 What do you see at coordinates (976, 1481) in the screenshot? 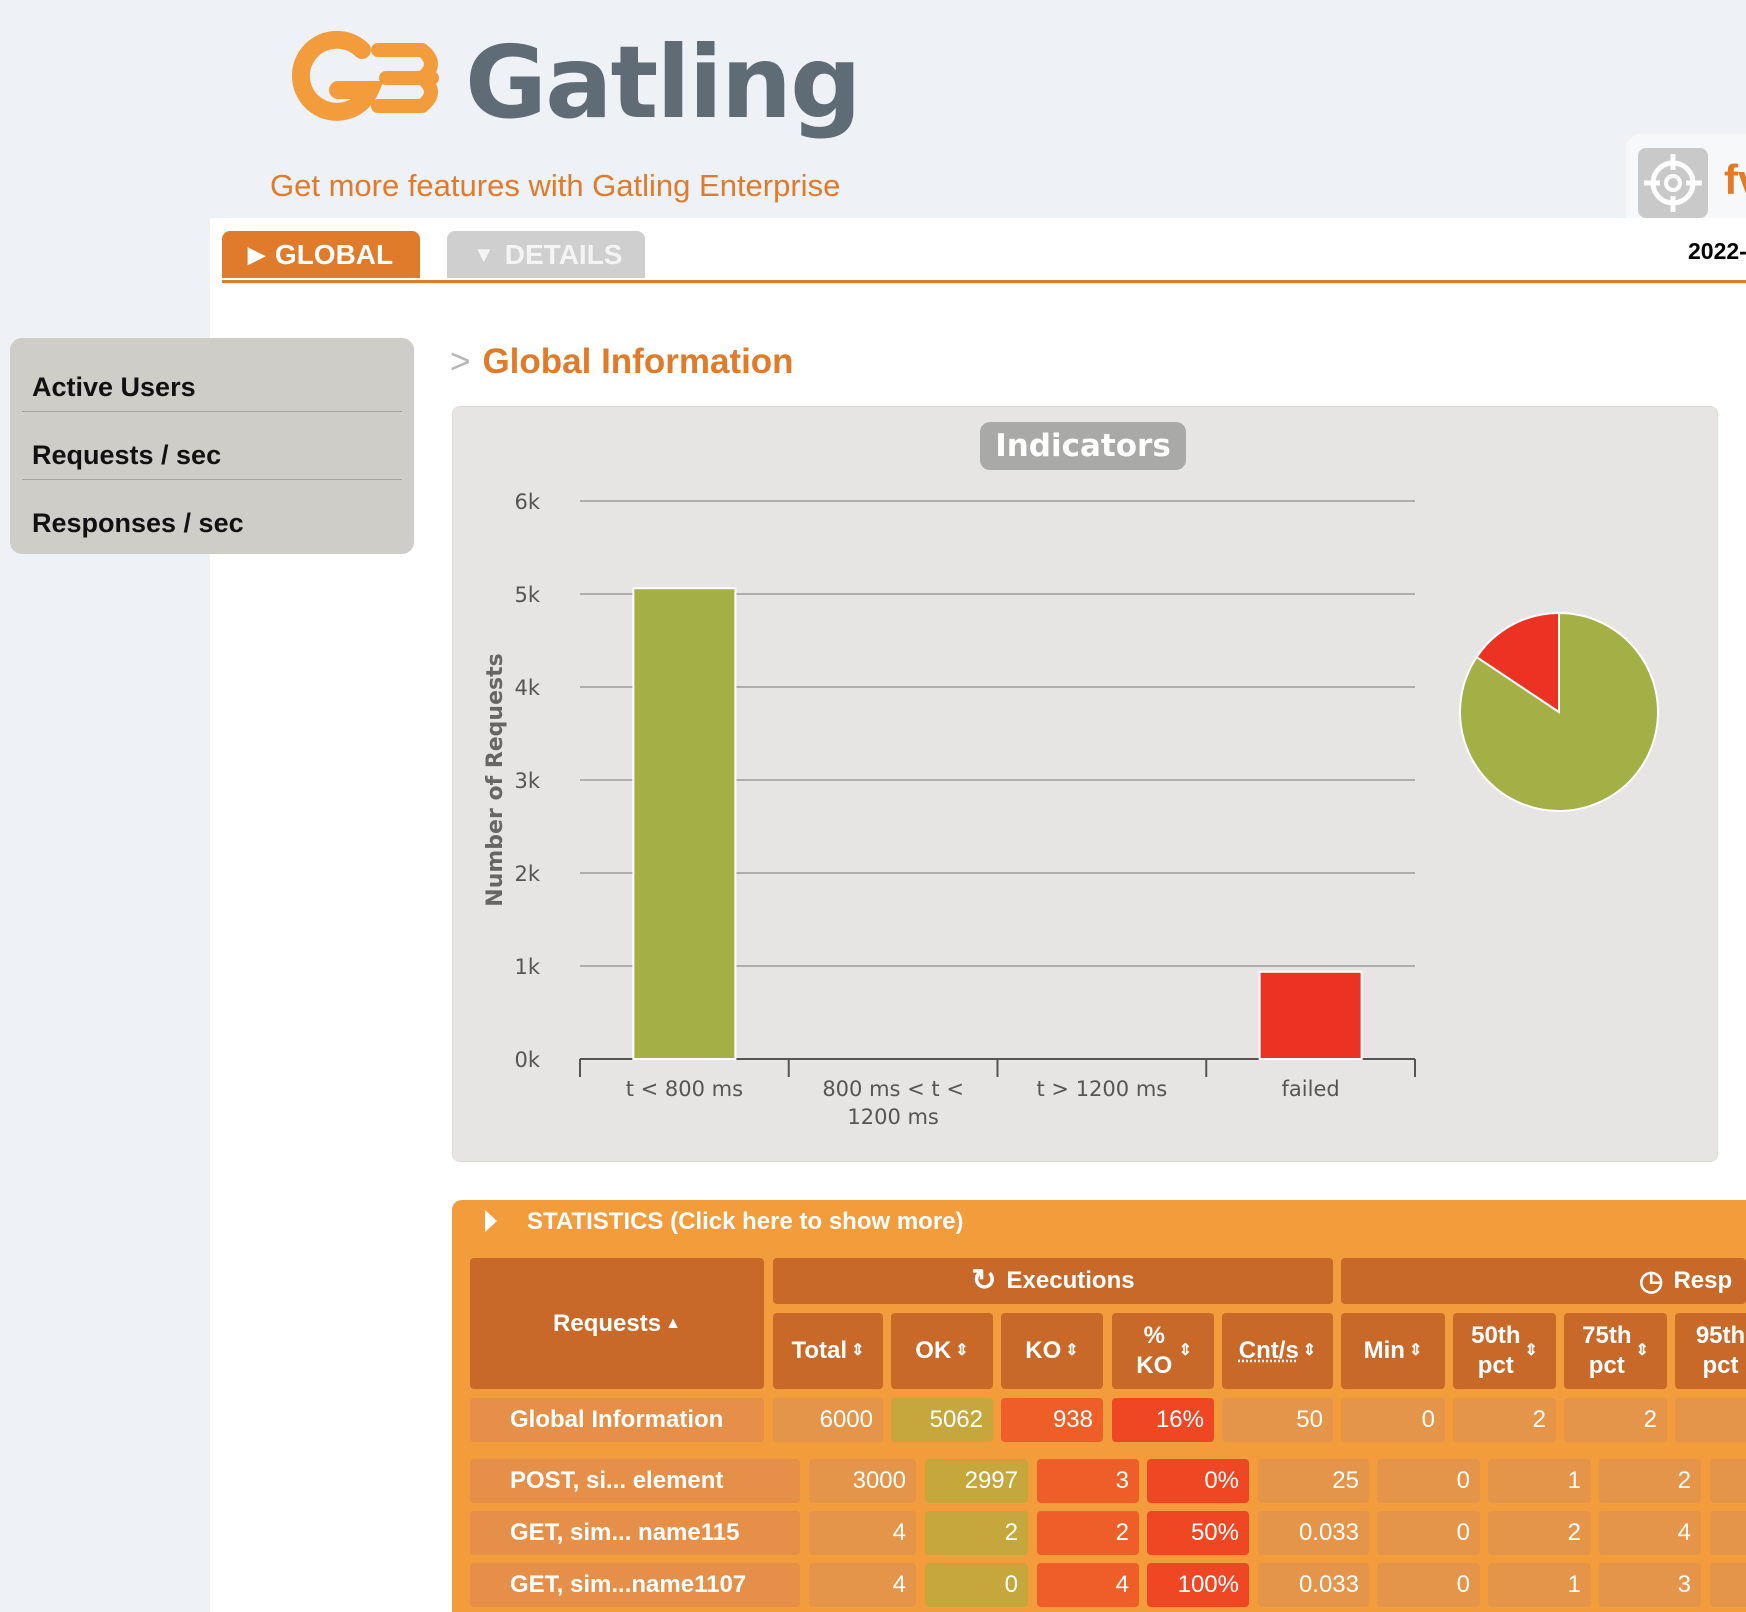
I see `cell-ok: 2997` at bounding box center [976, 1481].